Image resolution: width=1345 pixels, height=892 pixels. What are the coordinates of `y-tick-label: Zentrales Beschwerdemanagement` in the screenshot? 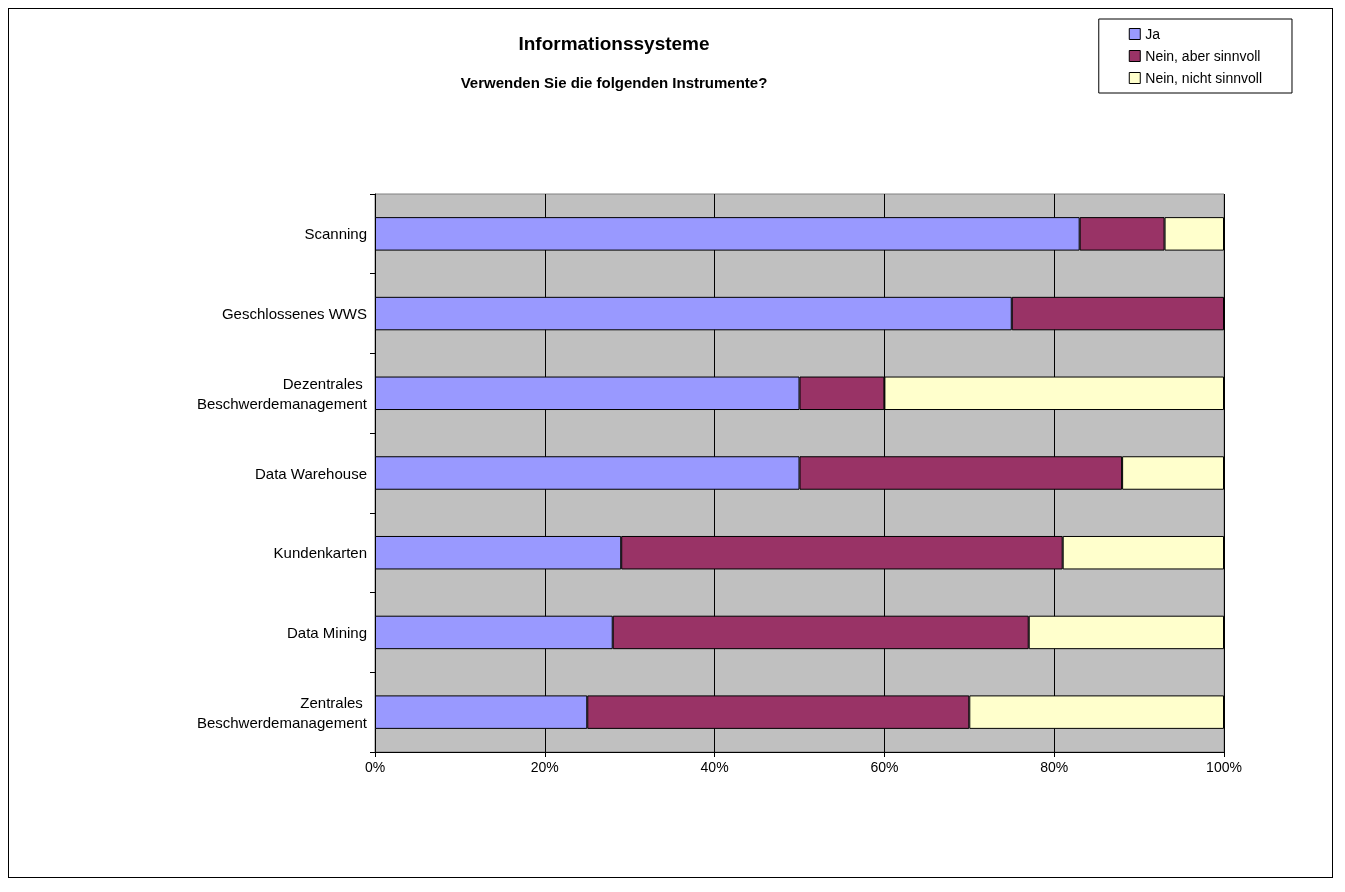 It's located at (282, 712).